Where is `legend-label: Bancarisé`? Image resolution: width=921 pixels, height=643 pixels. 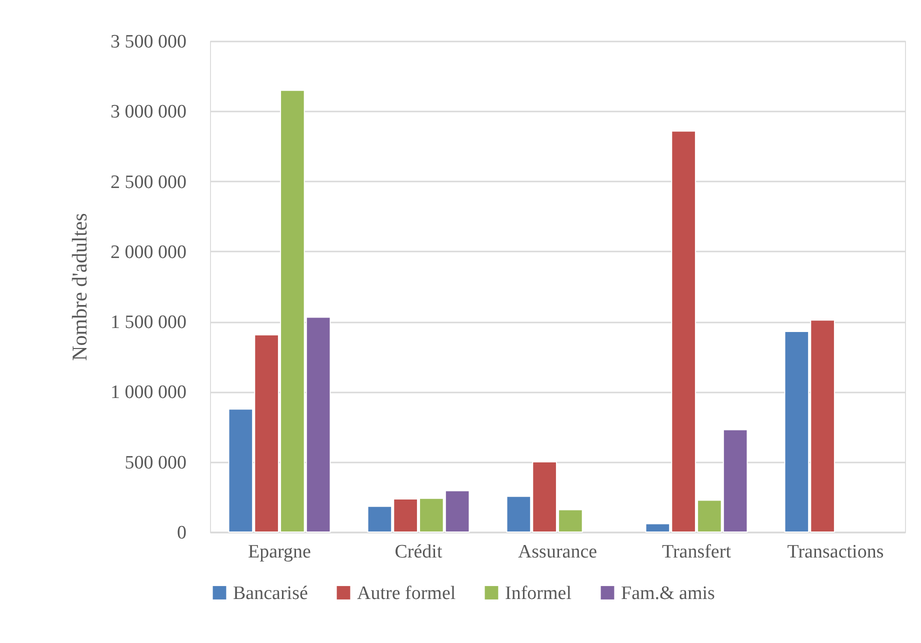
legend-label: Bancarisé is located at coordinates (270, 593).